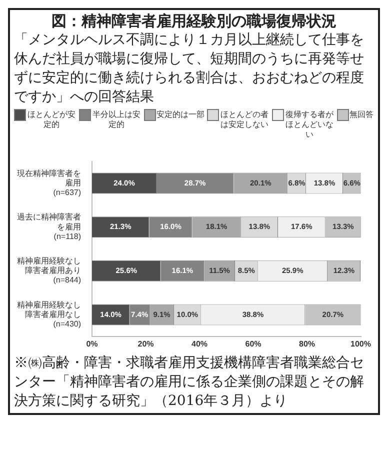  I want to click on x-tick-label: 100%, so click(361, 344).